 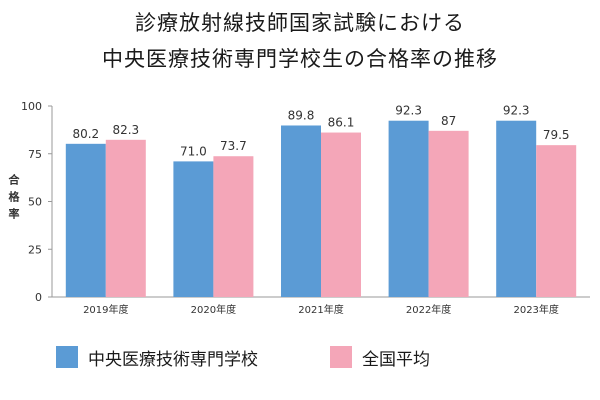 I want to click on x-tick-label: 2023年度, so click(x=535, y=309).